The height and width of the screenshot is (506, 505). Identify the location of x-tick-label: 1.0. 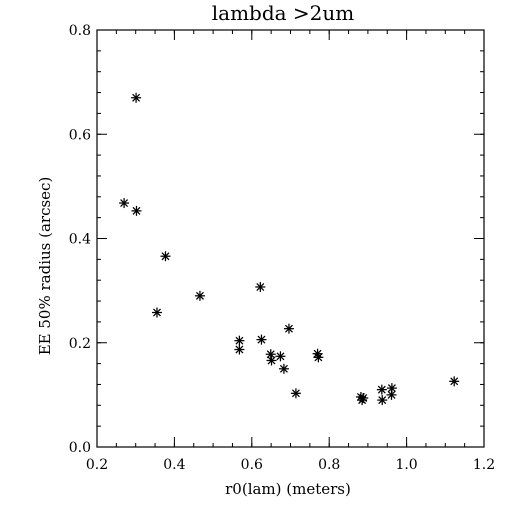
(406, 465).